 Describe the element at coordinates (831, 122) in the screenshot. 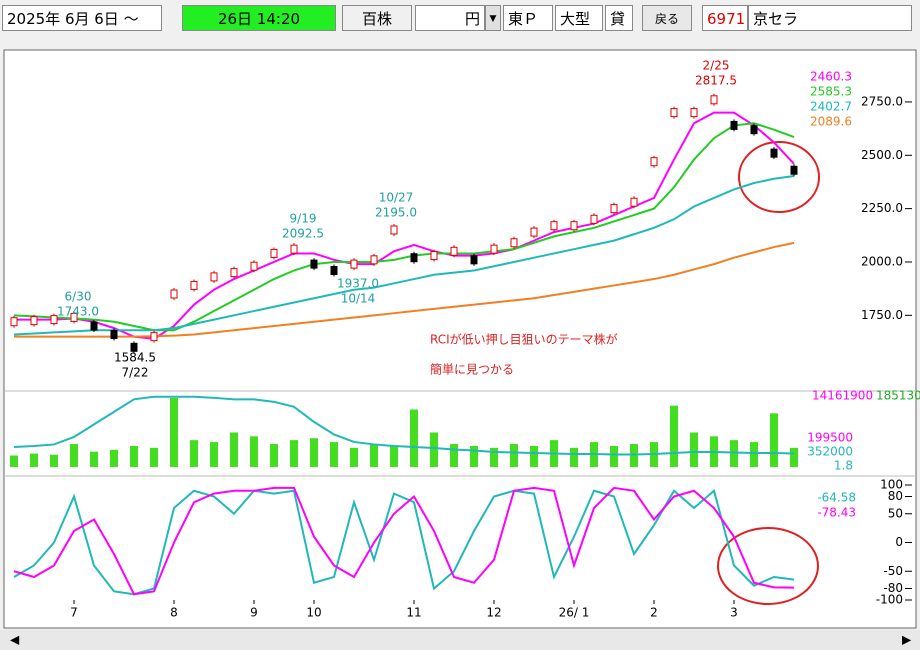

I see `moving-average-label: 2089.6` at that location.